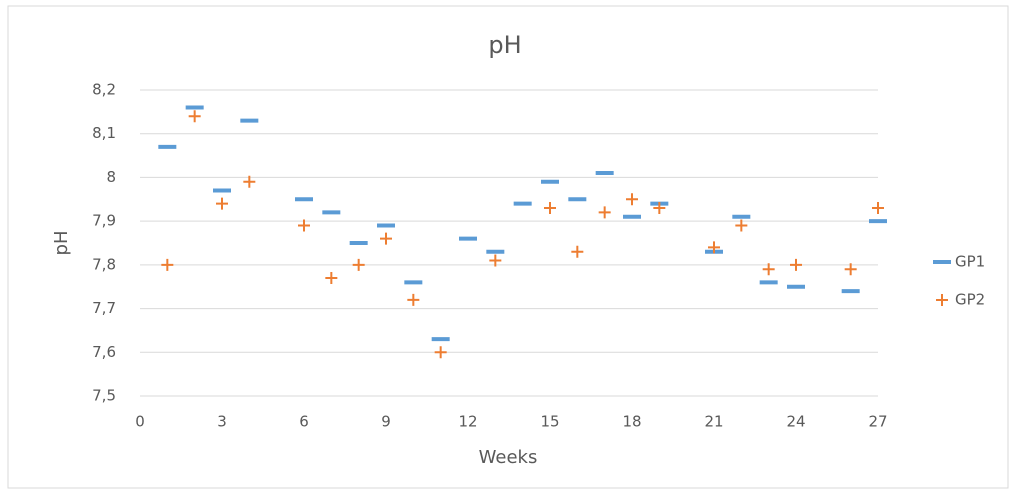 The height and width of the screenshot is (497, 1015). Describe the element at coordinates (508, 457) in the screenshot. I see `x-axis-label: Weeks` at that location.